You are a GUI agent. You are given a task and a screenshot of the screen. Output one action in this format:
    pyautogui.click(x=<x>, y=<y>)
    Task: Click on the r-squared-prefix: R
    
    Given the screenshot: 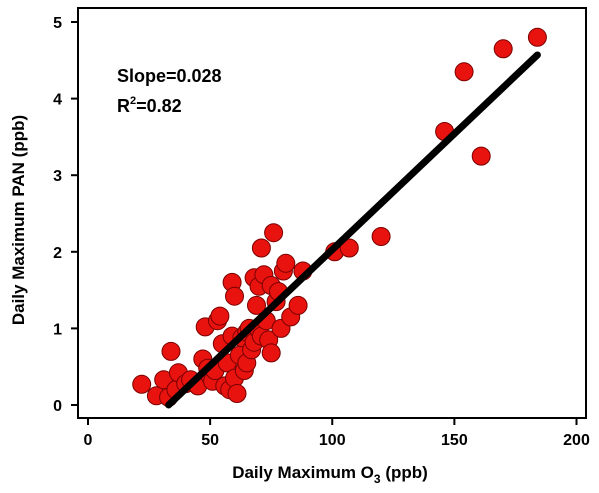 What is the action you would take?
    pyautogui.click(x=123, y=106)
    